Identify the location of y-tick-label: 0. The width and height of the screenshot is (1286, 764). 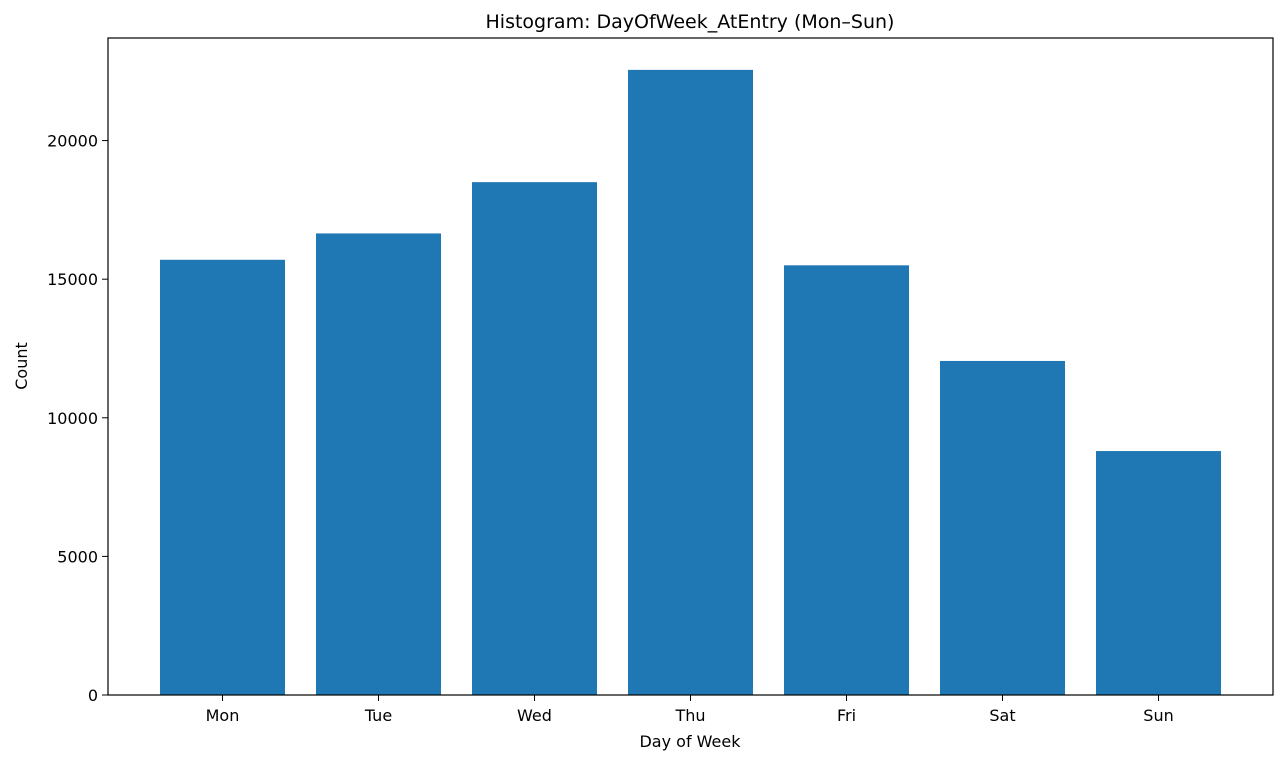
(93, 695).